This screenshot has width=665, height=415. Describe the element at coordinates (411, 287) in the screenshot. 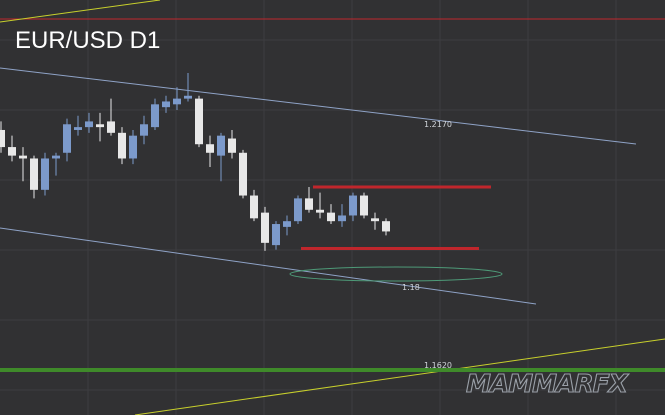

I see `level-label-middle: 1.18` at that location.